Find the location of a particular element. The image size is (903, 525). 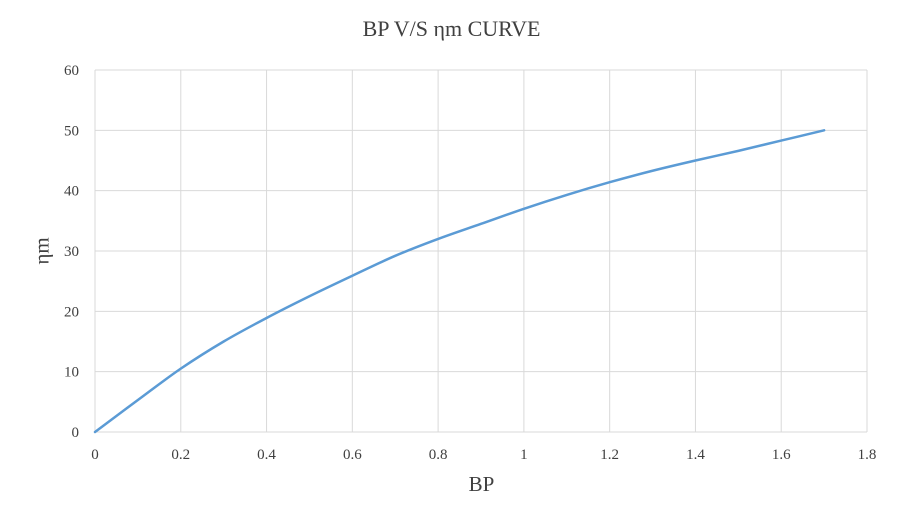

x-tick-label: 0.2 is located at coordinates (180, 455).